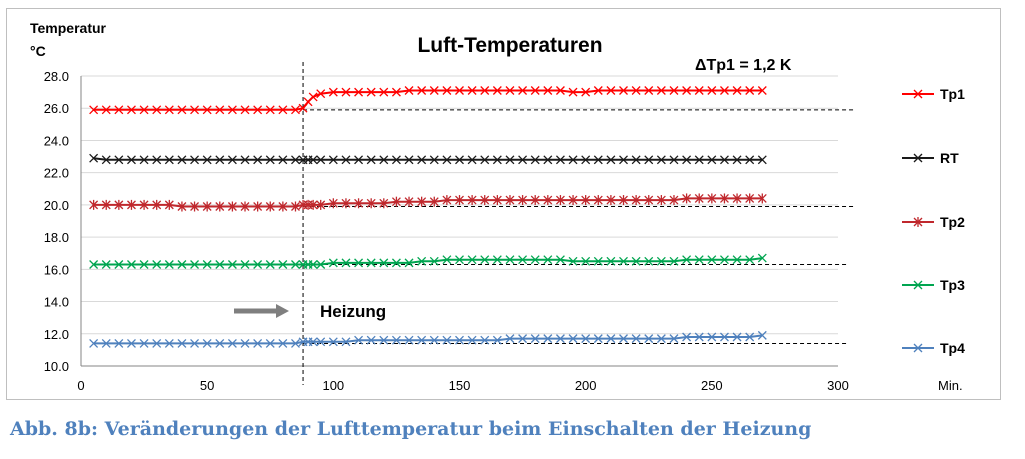 This screenshot has width=1025, height=459. I want to click on series-tp1, so click(472, 100).